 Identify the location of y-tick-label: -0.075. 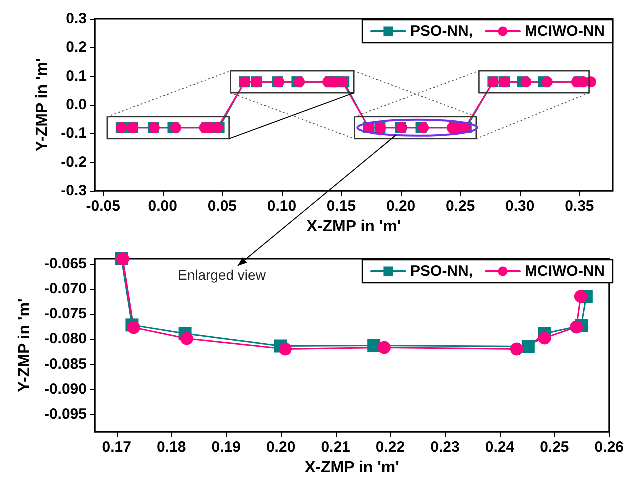
(65, 314).